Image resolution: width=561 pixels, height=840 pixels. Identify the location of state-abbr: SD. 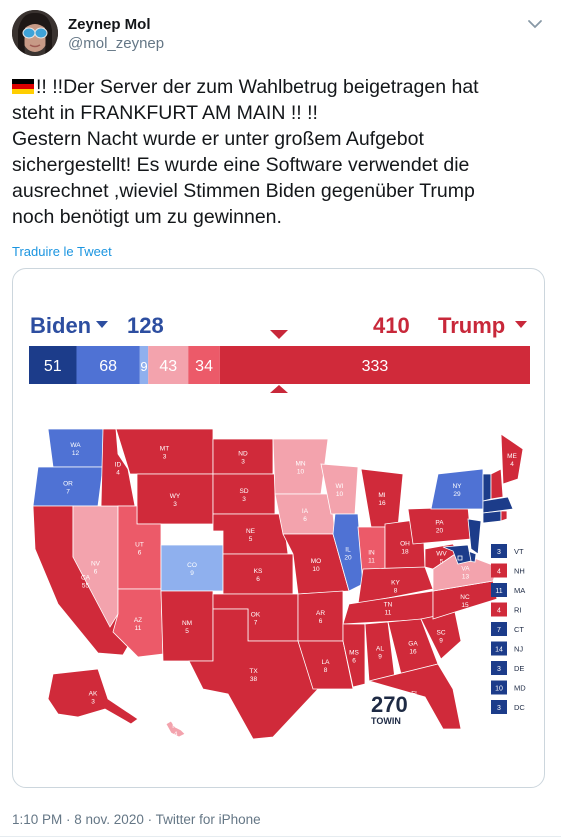
(243, 491).